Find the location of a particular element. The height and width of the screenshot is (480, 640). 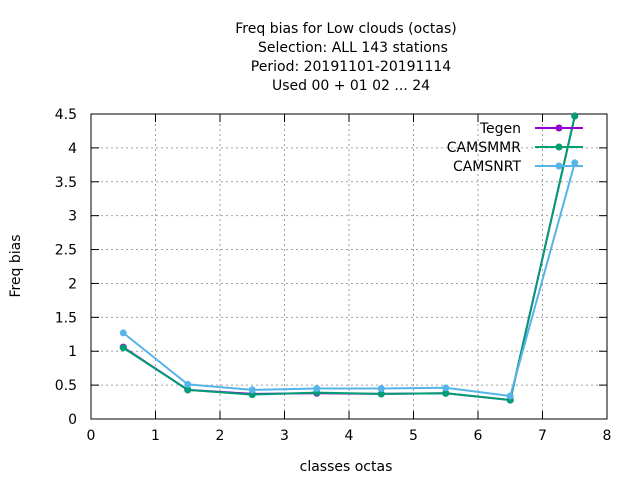

x-tick-labels: 0 1 2 3 4 5 6 7 8 is located at coordinates (349, 436).